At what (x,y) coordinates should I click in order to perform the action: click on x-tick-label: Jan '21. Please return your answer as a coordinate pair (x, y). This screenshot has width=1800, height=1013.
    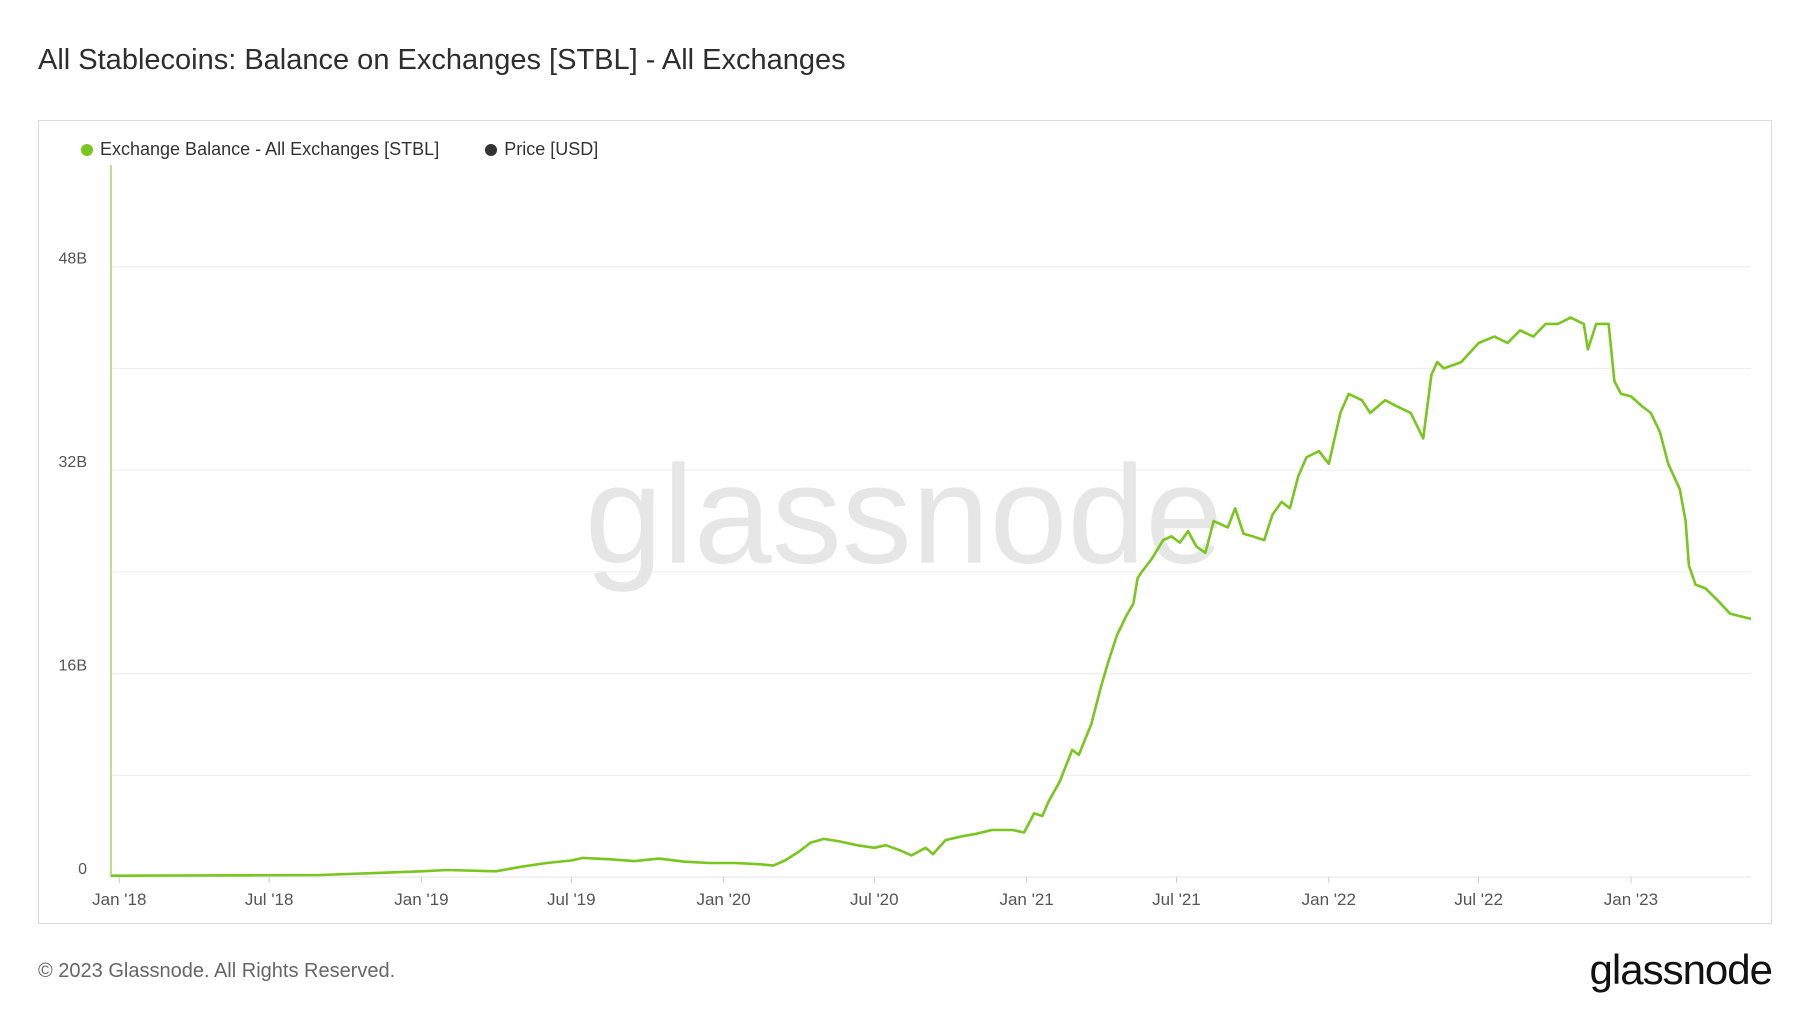
    Looking at the image, I should click on (1026, 899).